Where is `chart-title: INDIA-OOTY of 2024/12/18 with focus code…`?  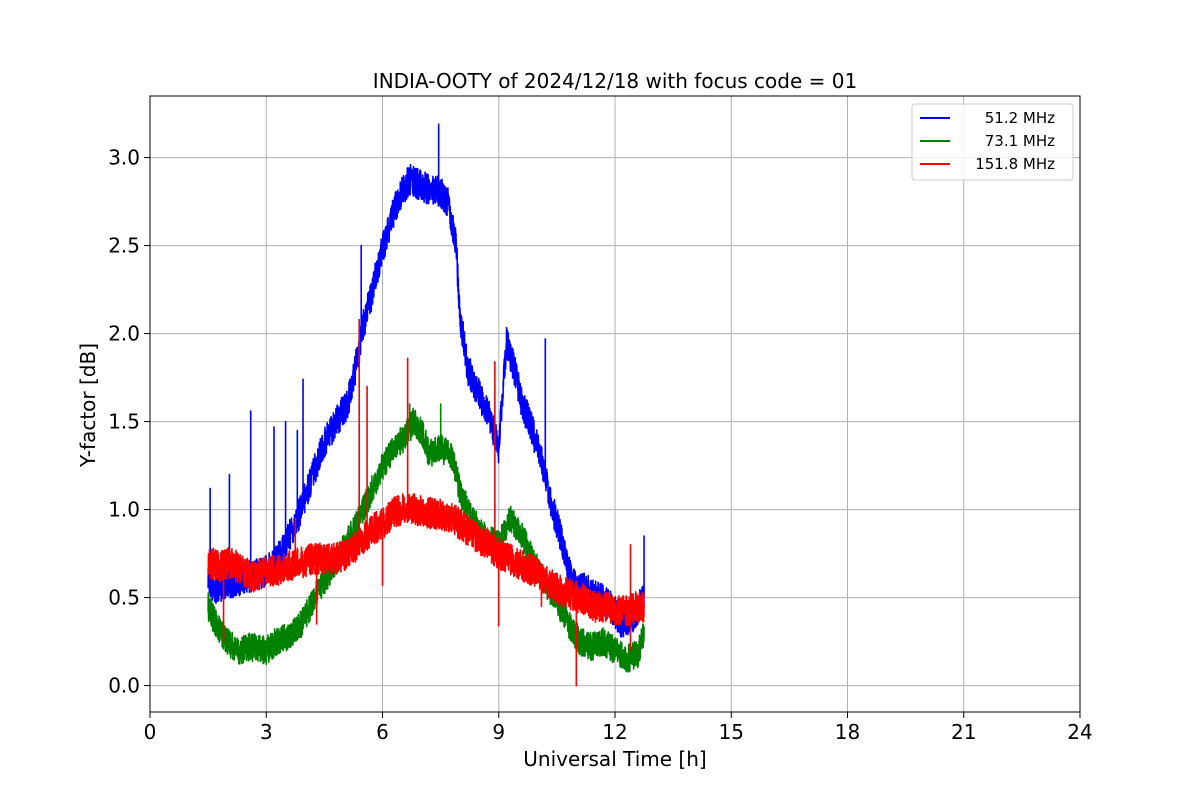
chart-title: INDIA-OOTY of 2024/12/18 with focus code… is located at coordinates (615, 81).